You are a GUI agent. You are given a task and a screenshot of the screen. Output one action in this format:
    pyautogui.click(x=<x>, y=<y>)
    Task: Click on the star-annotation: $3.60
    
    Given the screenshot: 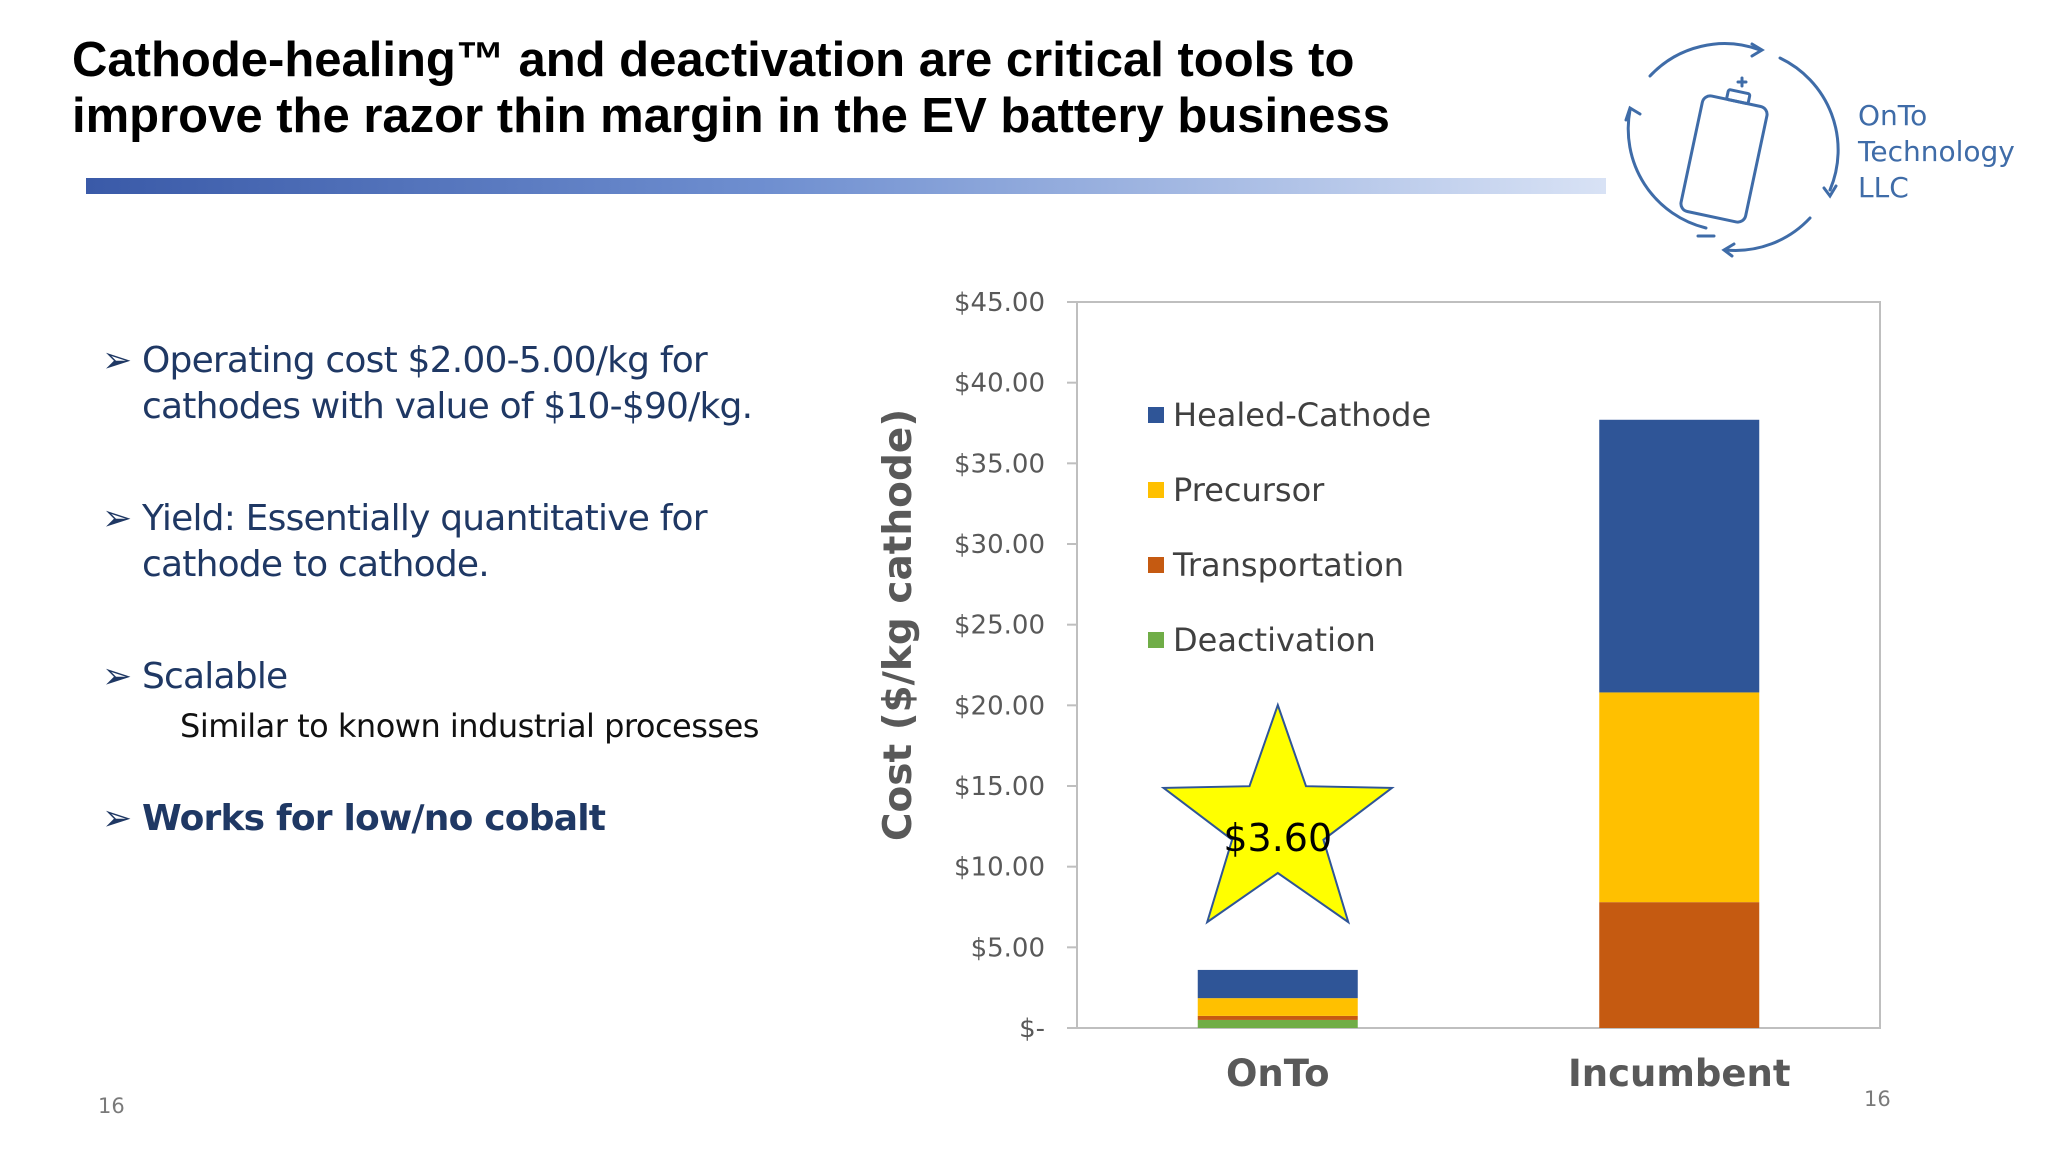 What is the action you would take?
    pyautogui.click(x=1277, y=813)
    